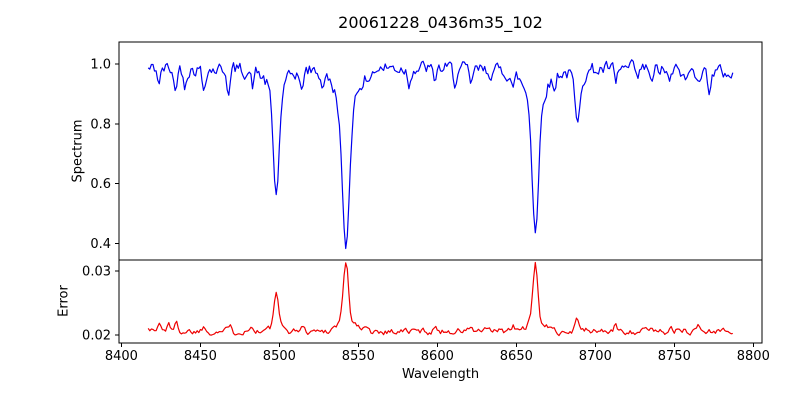 The image size is (800, 400). What do you see at coordinates (78, 151) in the screenshot?
I see `y-axis-label-spectrum: Spectrum` at bounding box center [78, 151].